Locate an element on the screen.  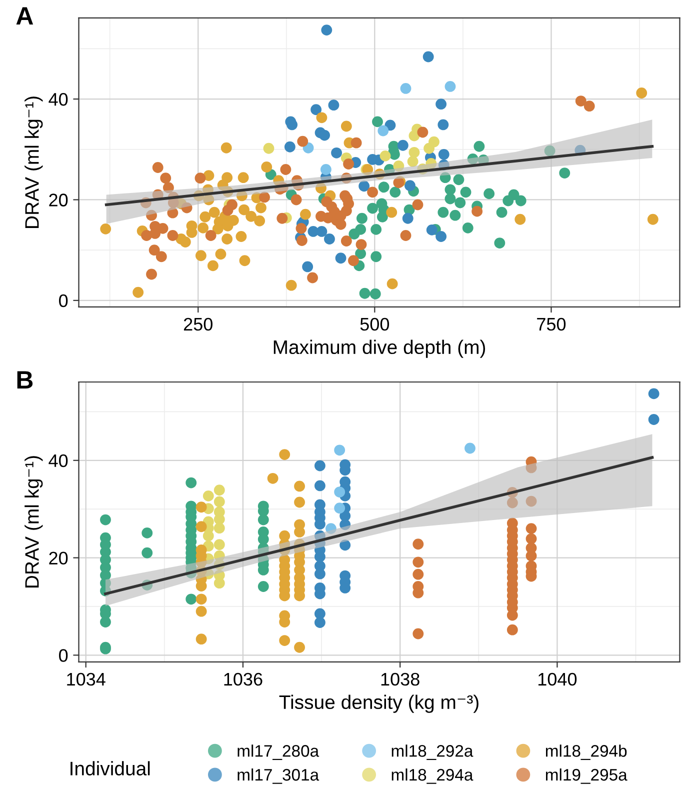
legend-label: ml17_280a is located at coordinates (279, 752).